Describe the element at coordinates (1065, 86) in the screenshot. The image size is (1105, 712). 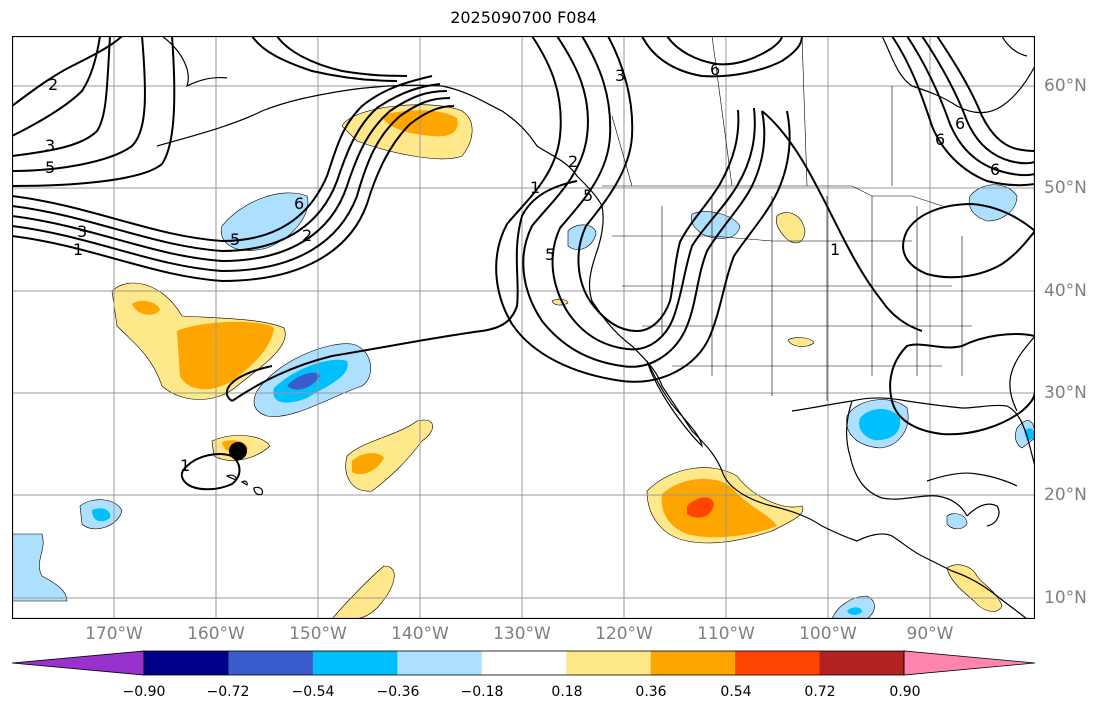
I see `lat-label: 60°N` at that location.